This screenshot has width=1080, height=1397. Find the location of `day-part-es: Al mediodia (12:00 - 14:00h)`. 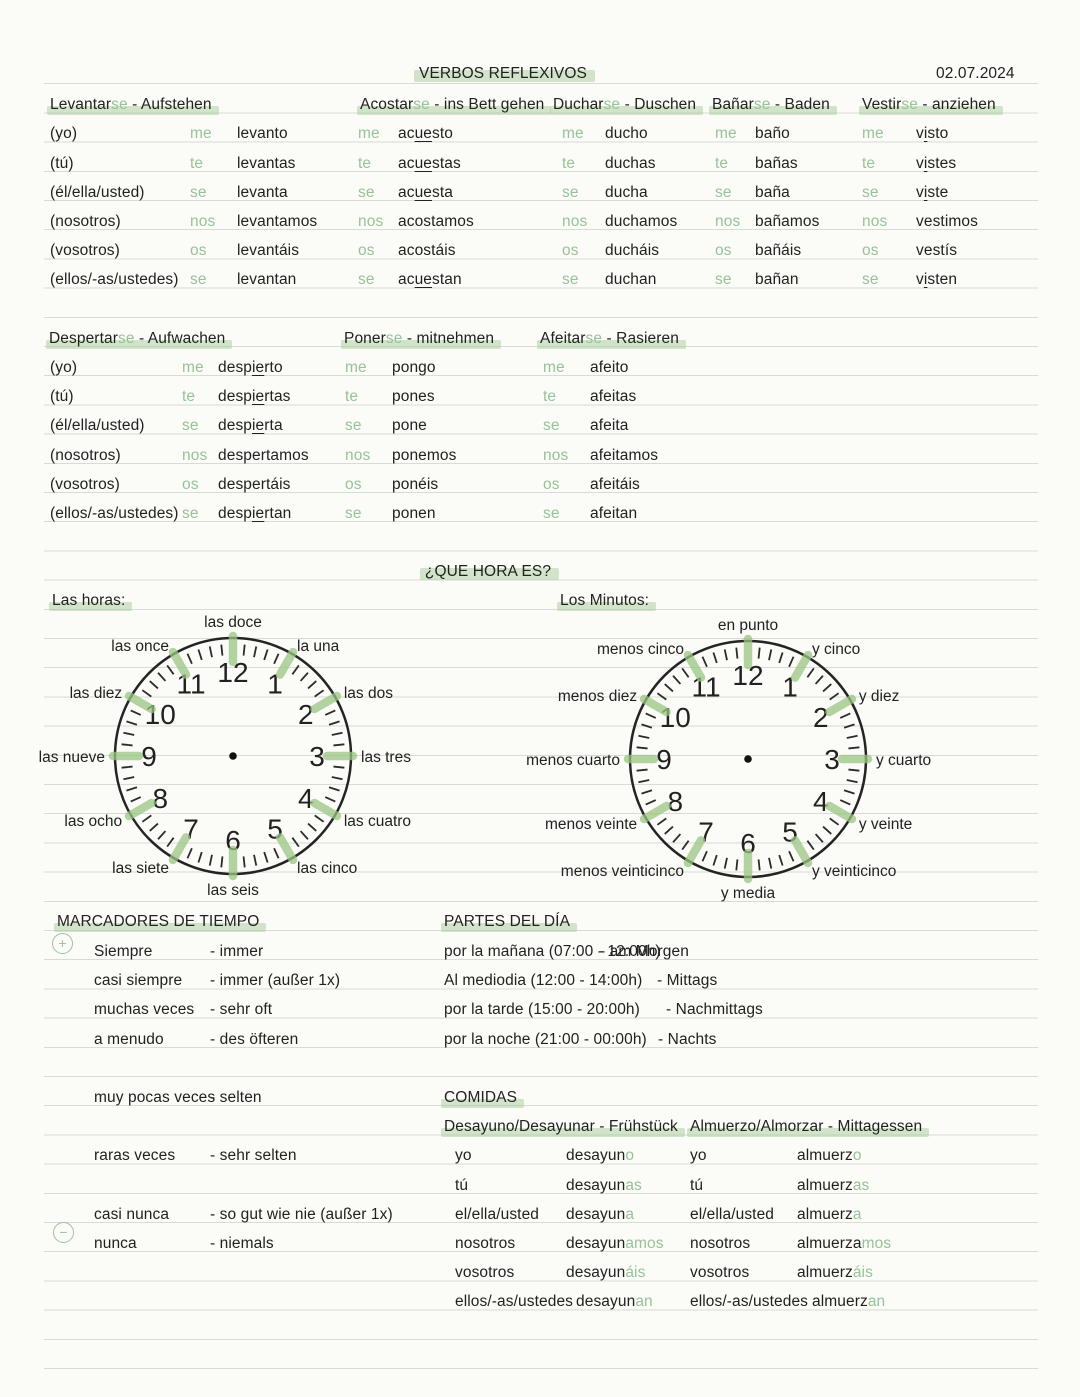

day-part-es: Al mediodia (12:00 - 14:00h) is located at coordinates (543, 980).